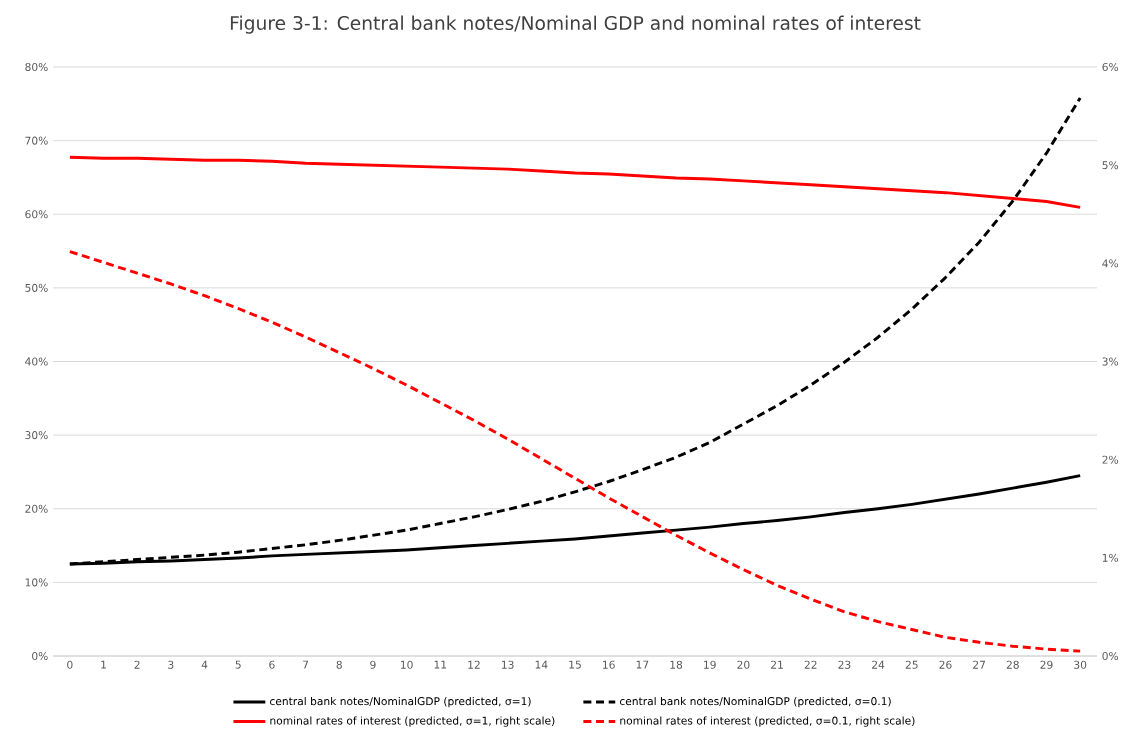 Image resolution: width=1129 pixels, height=744 pixels. What do you see at coordinates (400, 702) in the screenshot?
I see `legend-label: central bank notes/NominalGDP (predicted, σ=1)` at bounding box center [400, 702].